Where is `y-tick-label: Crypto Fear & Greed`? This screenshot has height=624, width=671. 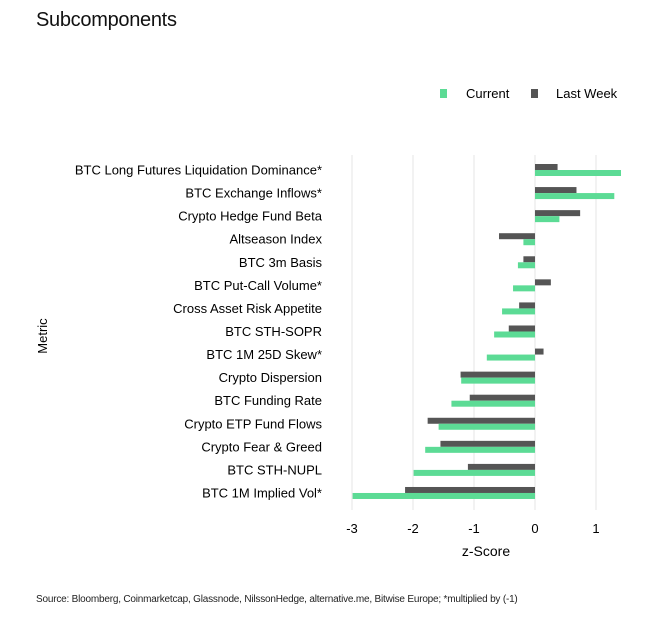 y-tick-label: Crypto Fear & Greed is located at coordinates (261, 446).